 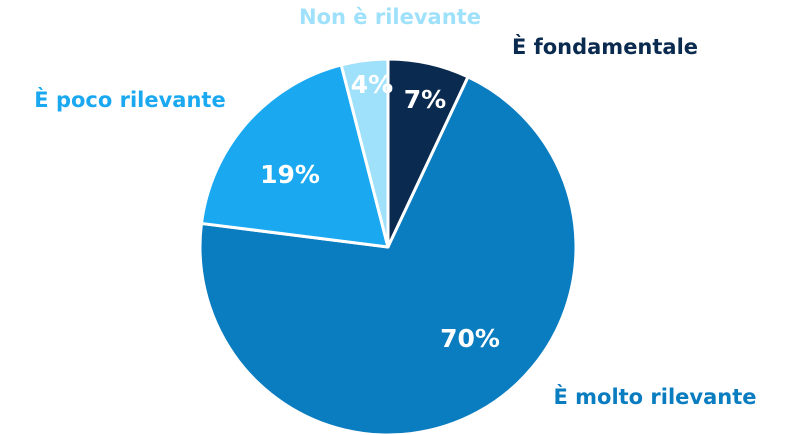 What do you see at coordinates (605, 46) in the screenshot?
I see `slice-category-label: È fondamentale` at bounding box center [605, 46].